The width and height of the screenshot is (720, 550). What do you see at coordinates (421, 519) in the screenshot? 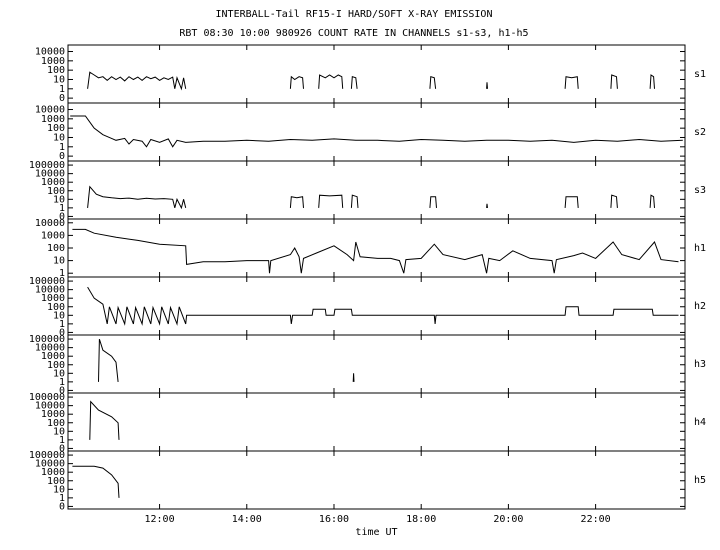
I see `x-tick-label: 18:00` at bounding box center [421, 519].